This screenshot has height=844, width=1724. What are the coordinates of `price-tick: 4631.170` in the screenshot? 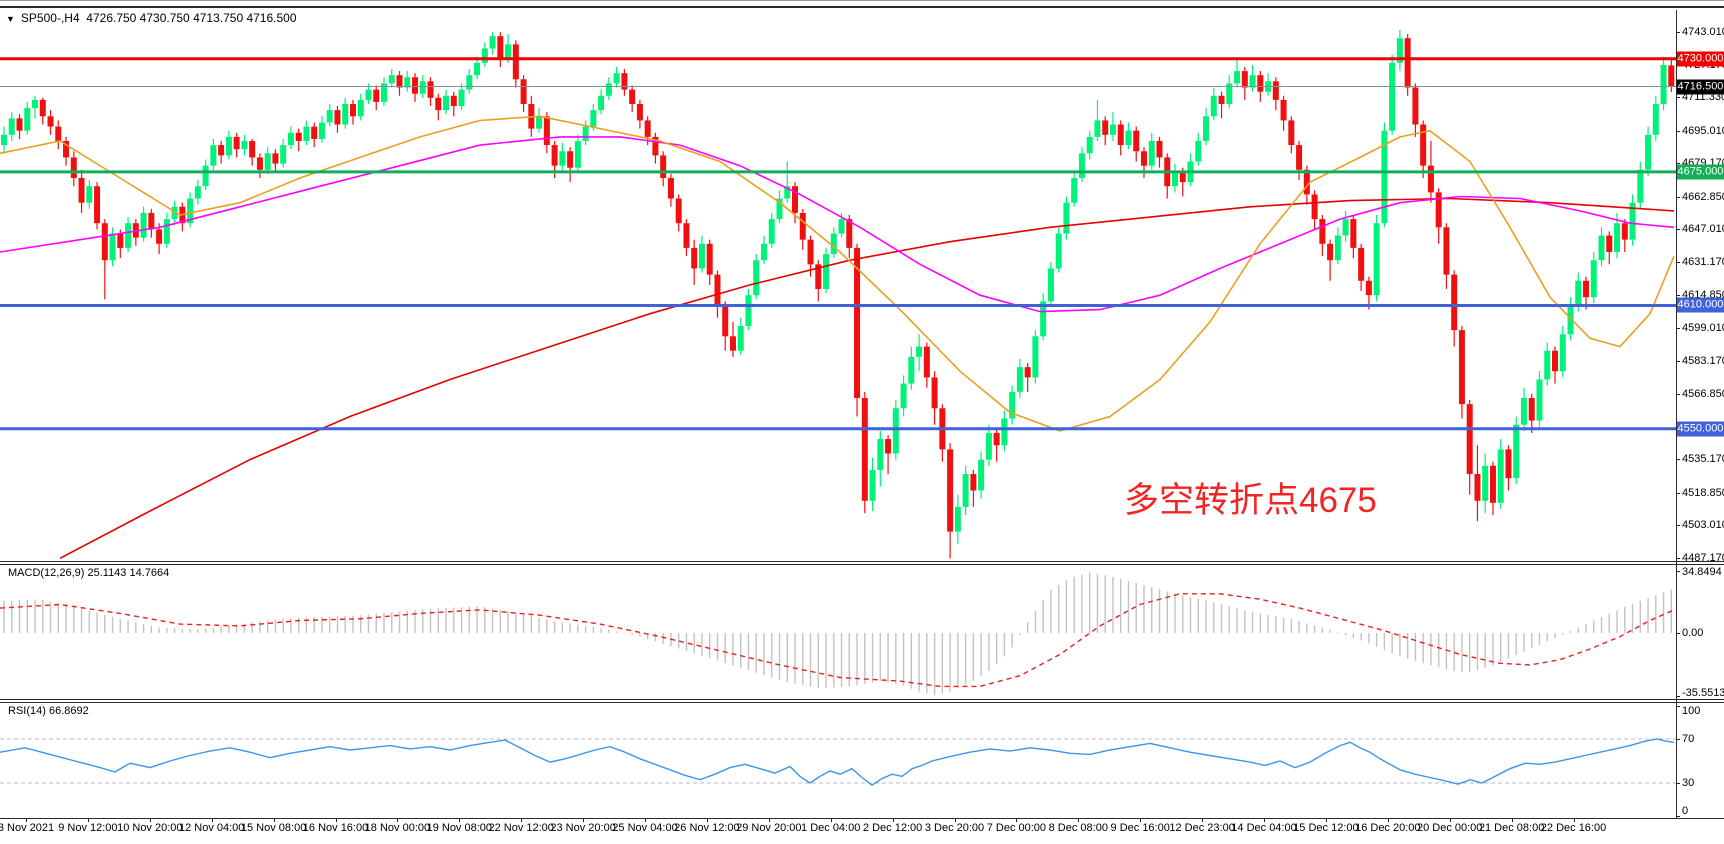 It's located at (1703, 261).